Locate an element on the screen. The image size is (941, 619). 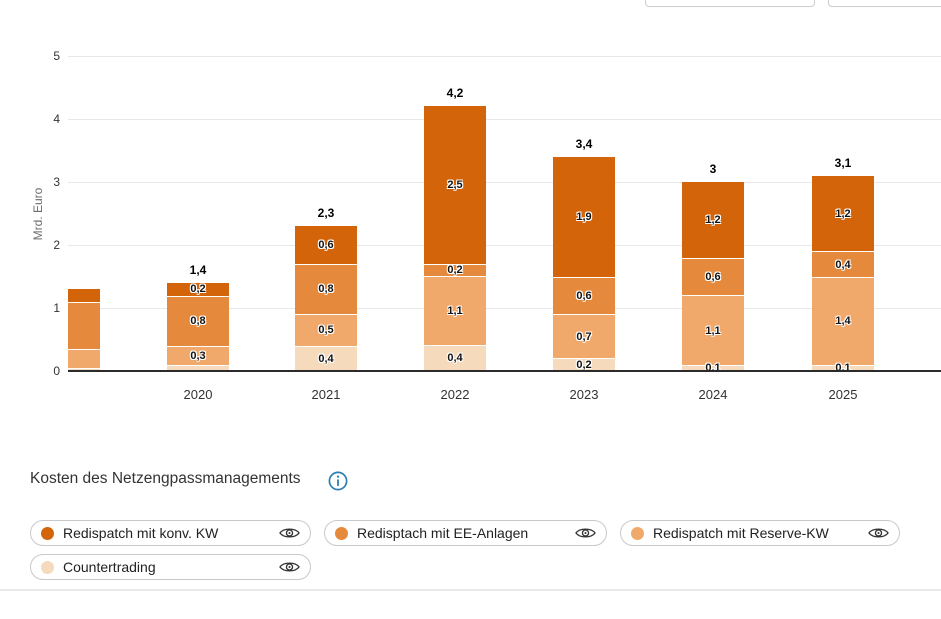
bar-2020: 0,2 0,8 0,3 is located at coordinates (198, 327).